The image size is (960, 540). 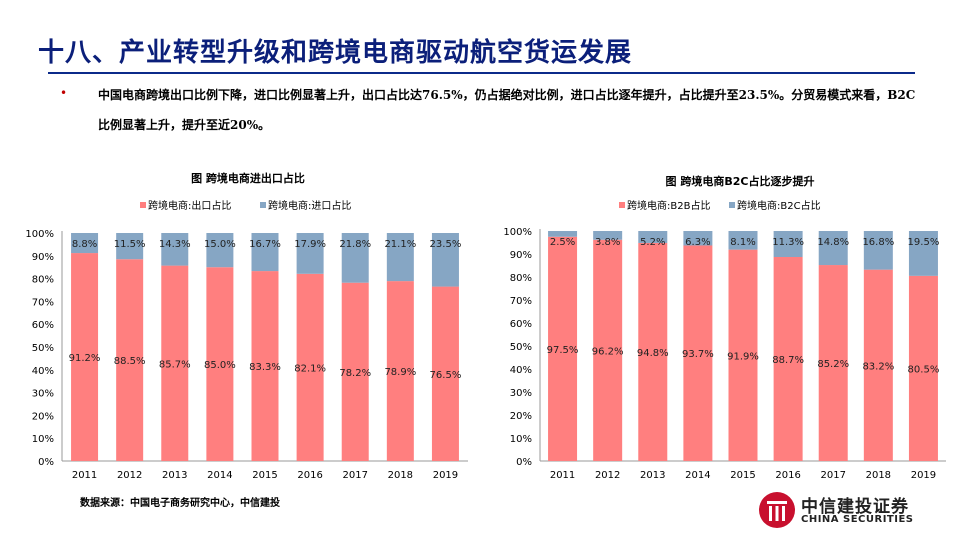 What do you see at coordinates (562, 475) in the screenshot?
I see `chart-1-xtick-0: 2011` at bounding box center [562, 475].